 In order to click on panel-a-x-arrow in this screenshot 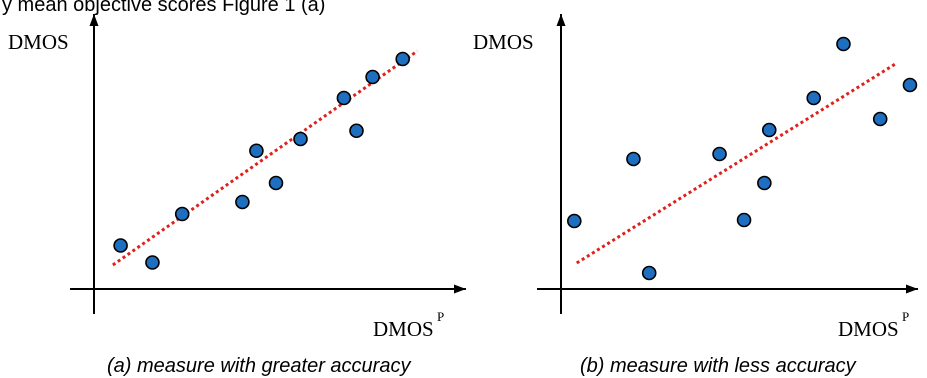, I will do `click(460, 289)`.